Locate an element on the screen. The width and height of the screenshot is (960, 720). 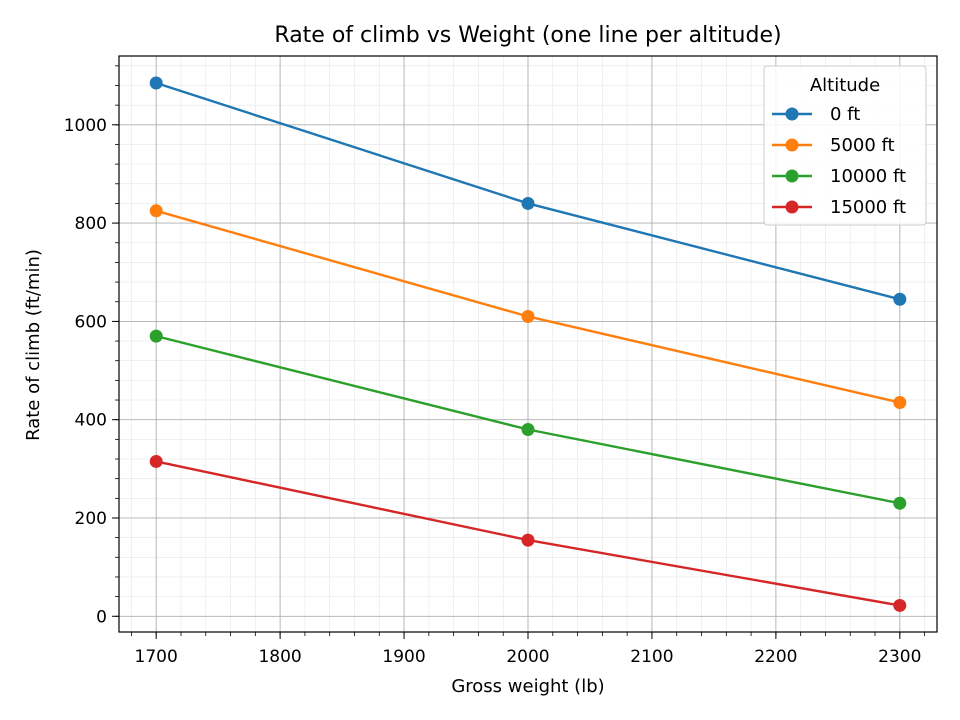
legend-swatch-marker-10000-ft is located at coordinates (792, 176).